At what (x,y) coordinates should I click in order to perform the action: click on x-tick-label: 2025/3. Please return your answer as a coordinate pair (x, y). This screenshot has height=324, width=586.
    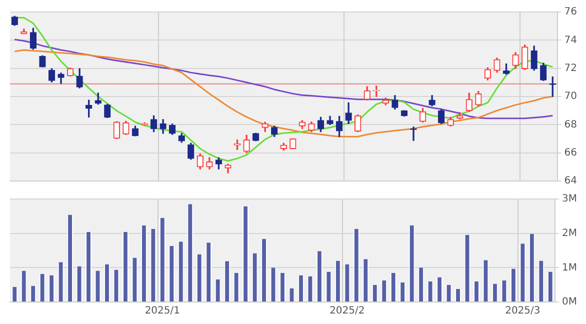
    Looking at the image, I should click on (522, 311).